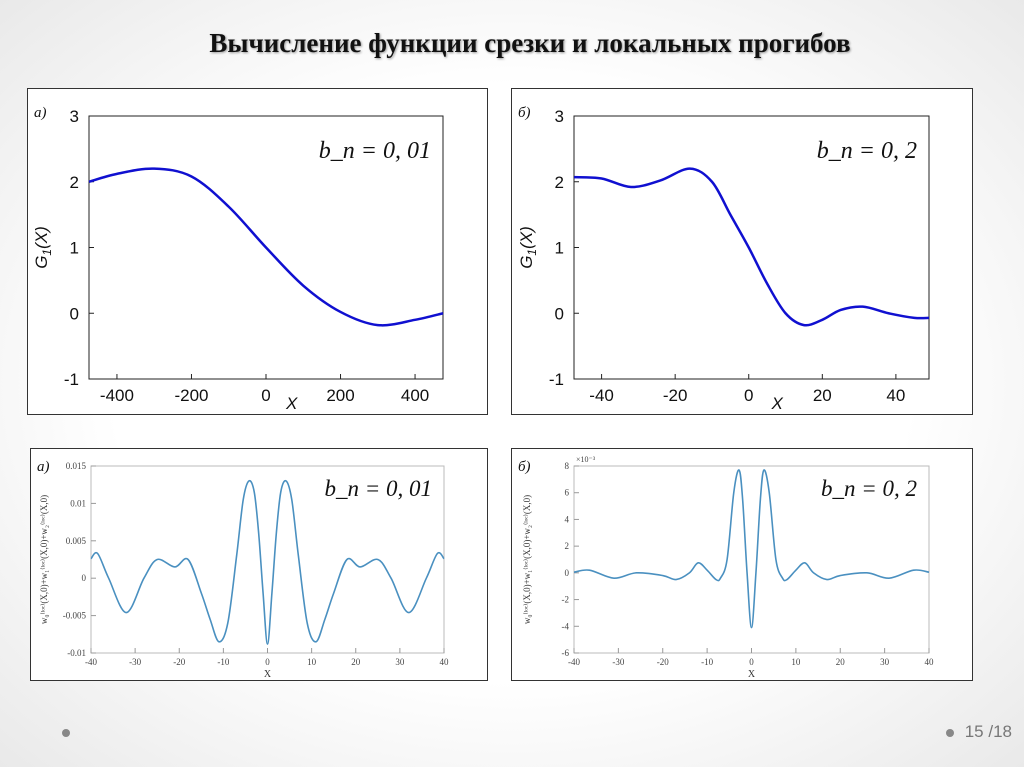  What do you see at coordinates (586, 459) in the screenshot?
I see `y-exponent-label: ×10⁻³` at bounding box center [586, 459].